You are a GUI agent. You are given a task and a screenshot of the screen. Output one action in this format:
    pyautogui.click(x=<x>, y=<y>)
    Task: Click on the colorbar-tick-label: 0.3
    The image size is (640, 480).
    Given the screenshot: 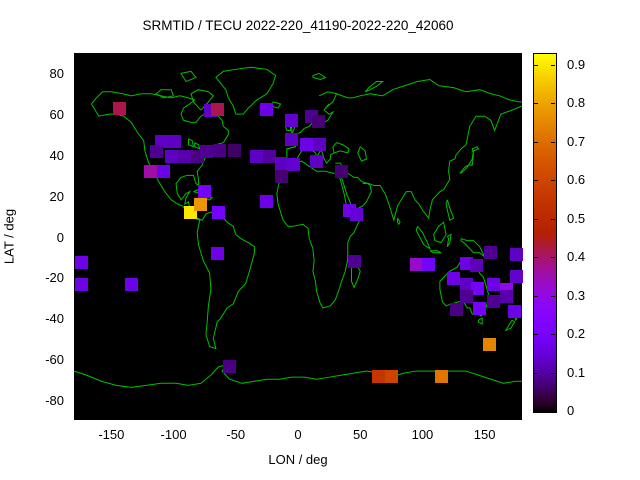 What is the action you would take?
    pyautogui.click(x=576, y=295)
    